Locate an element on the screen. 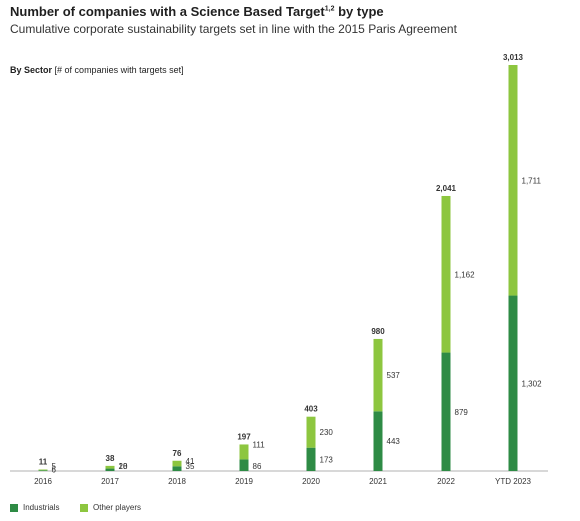 The width and height of the screenshot is (580, 521). label-other: 41 is located at coordinates (190, 461).